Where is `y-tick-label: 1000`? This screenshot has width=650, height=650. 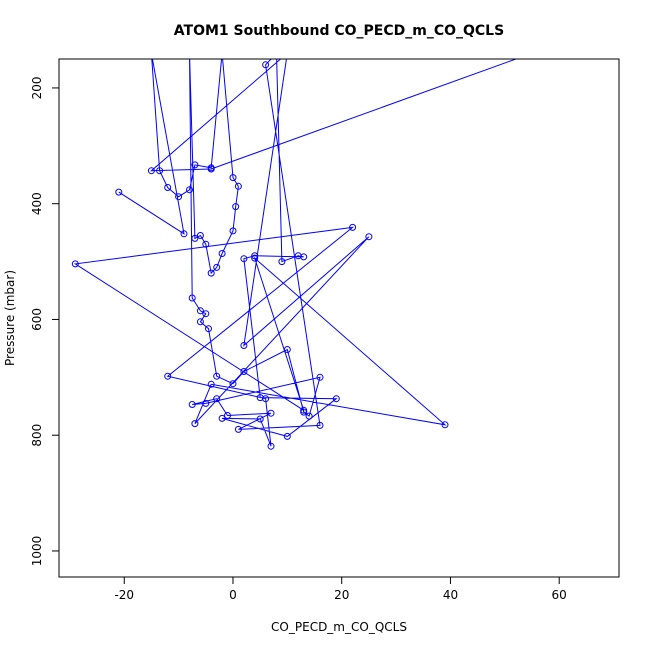 y-tick-label: 1000 is located at coordinates (37, 551).